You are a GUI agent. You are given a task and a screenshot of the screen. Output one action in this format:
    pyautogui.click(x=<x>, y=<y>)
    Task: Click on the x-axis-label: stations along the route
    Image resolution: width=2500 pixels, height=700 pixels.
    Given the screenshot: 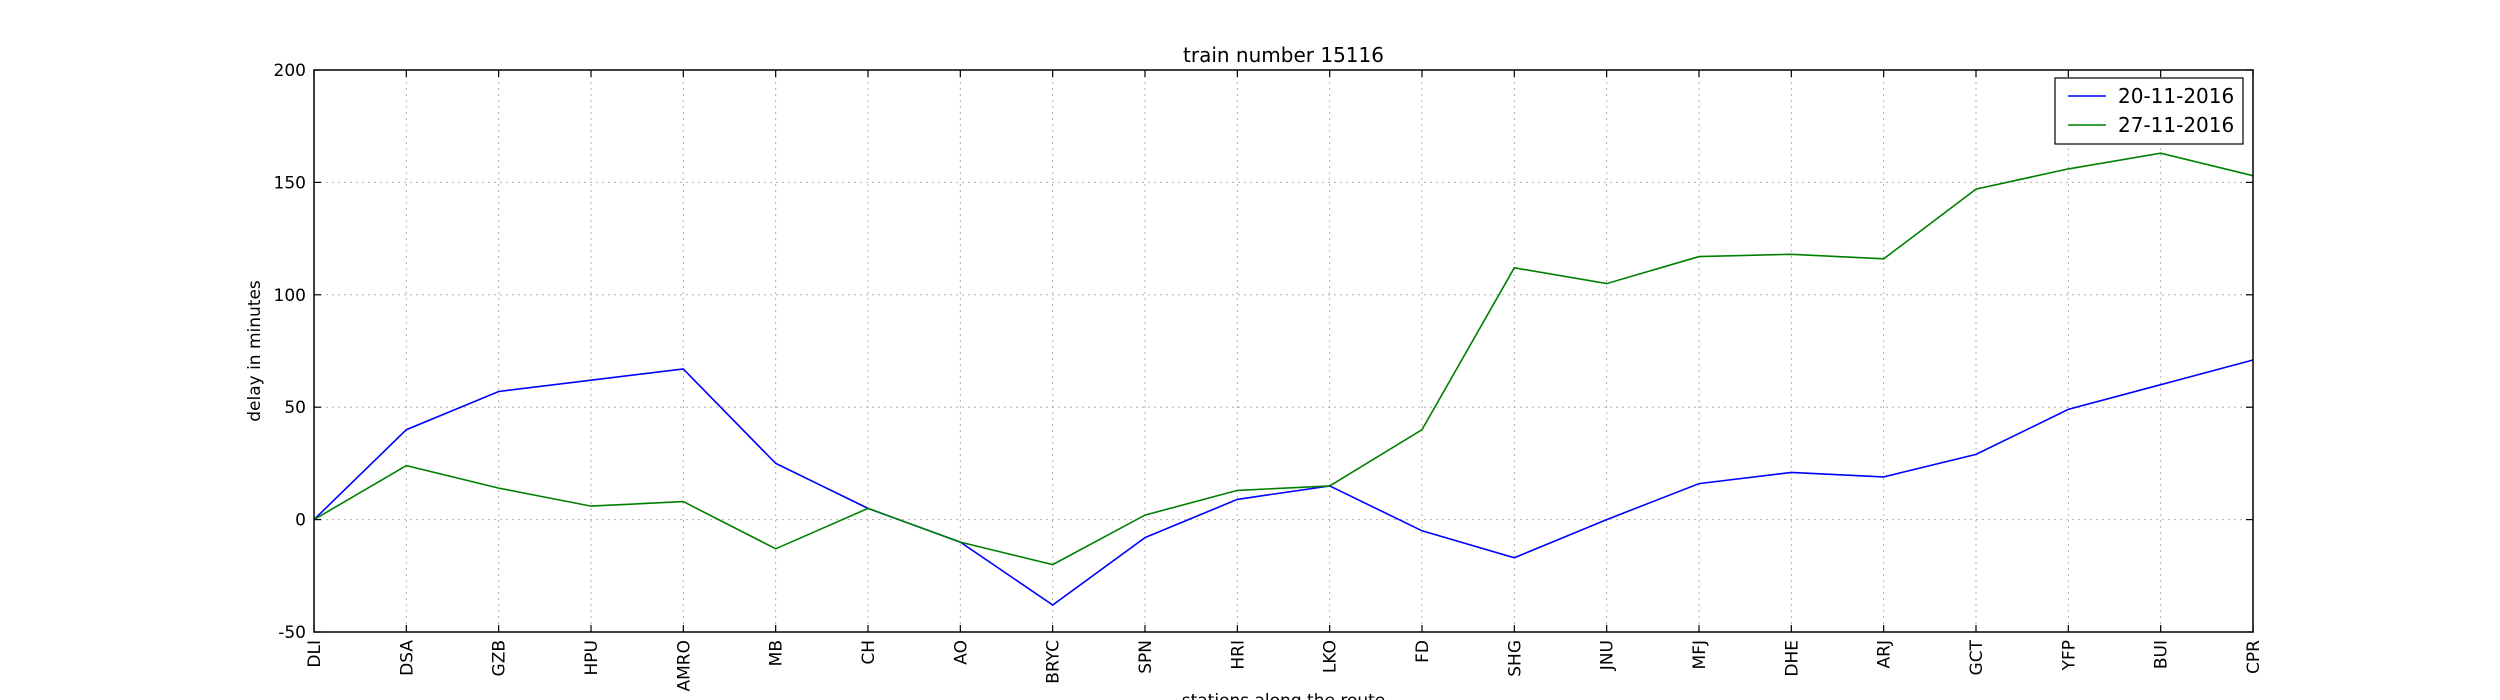 What is the action you would take?
    pyautogui.click(x=1284, y=695)
    